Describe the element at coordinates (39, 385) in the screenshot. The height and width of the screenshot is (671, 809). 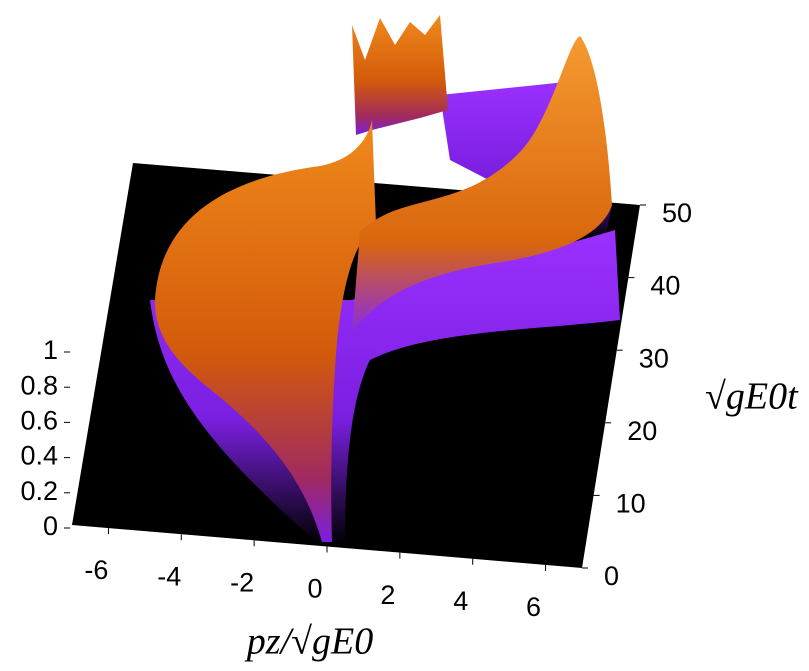
I see `z-tick-label: 0.8` at that location.